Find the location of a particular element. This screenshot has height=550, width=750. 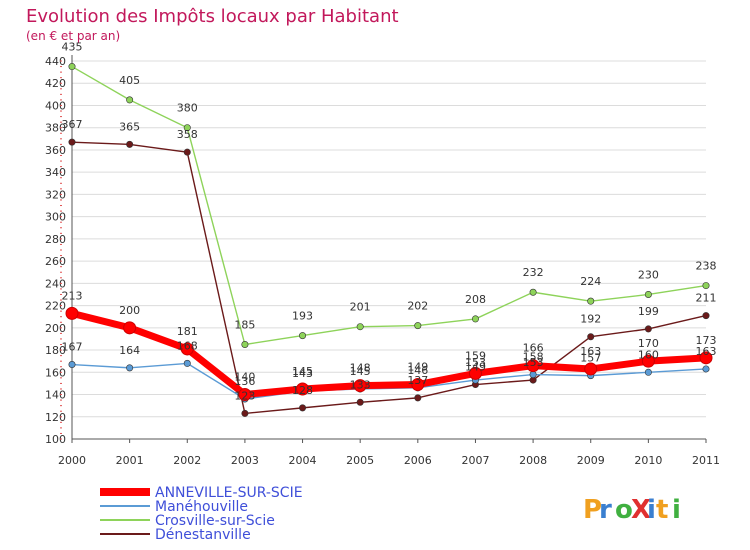

data-label: 168 is located at coordinates (187, 345).